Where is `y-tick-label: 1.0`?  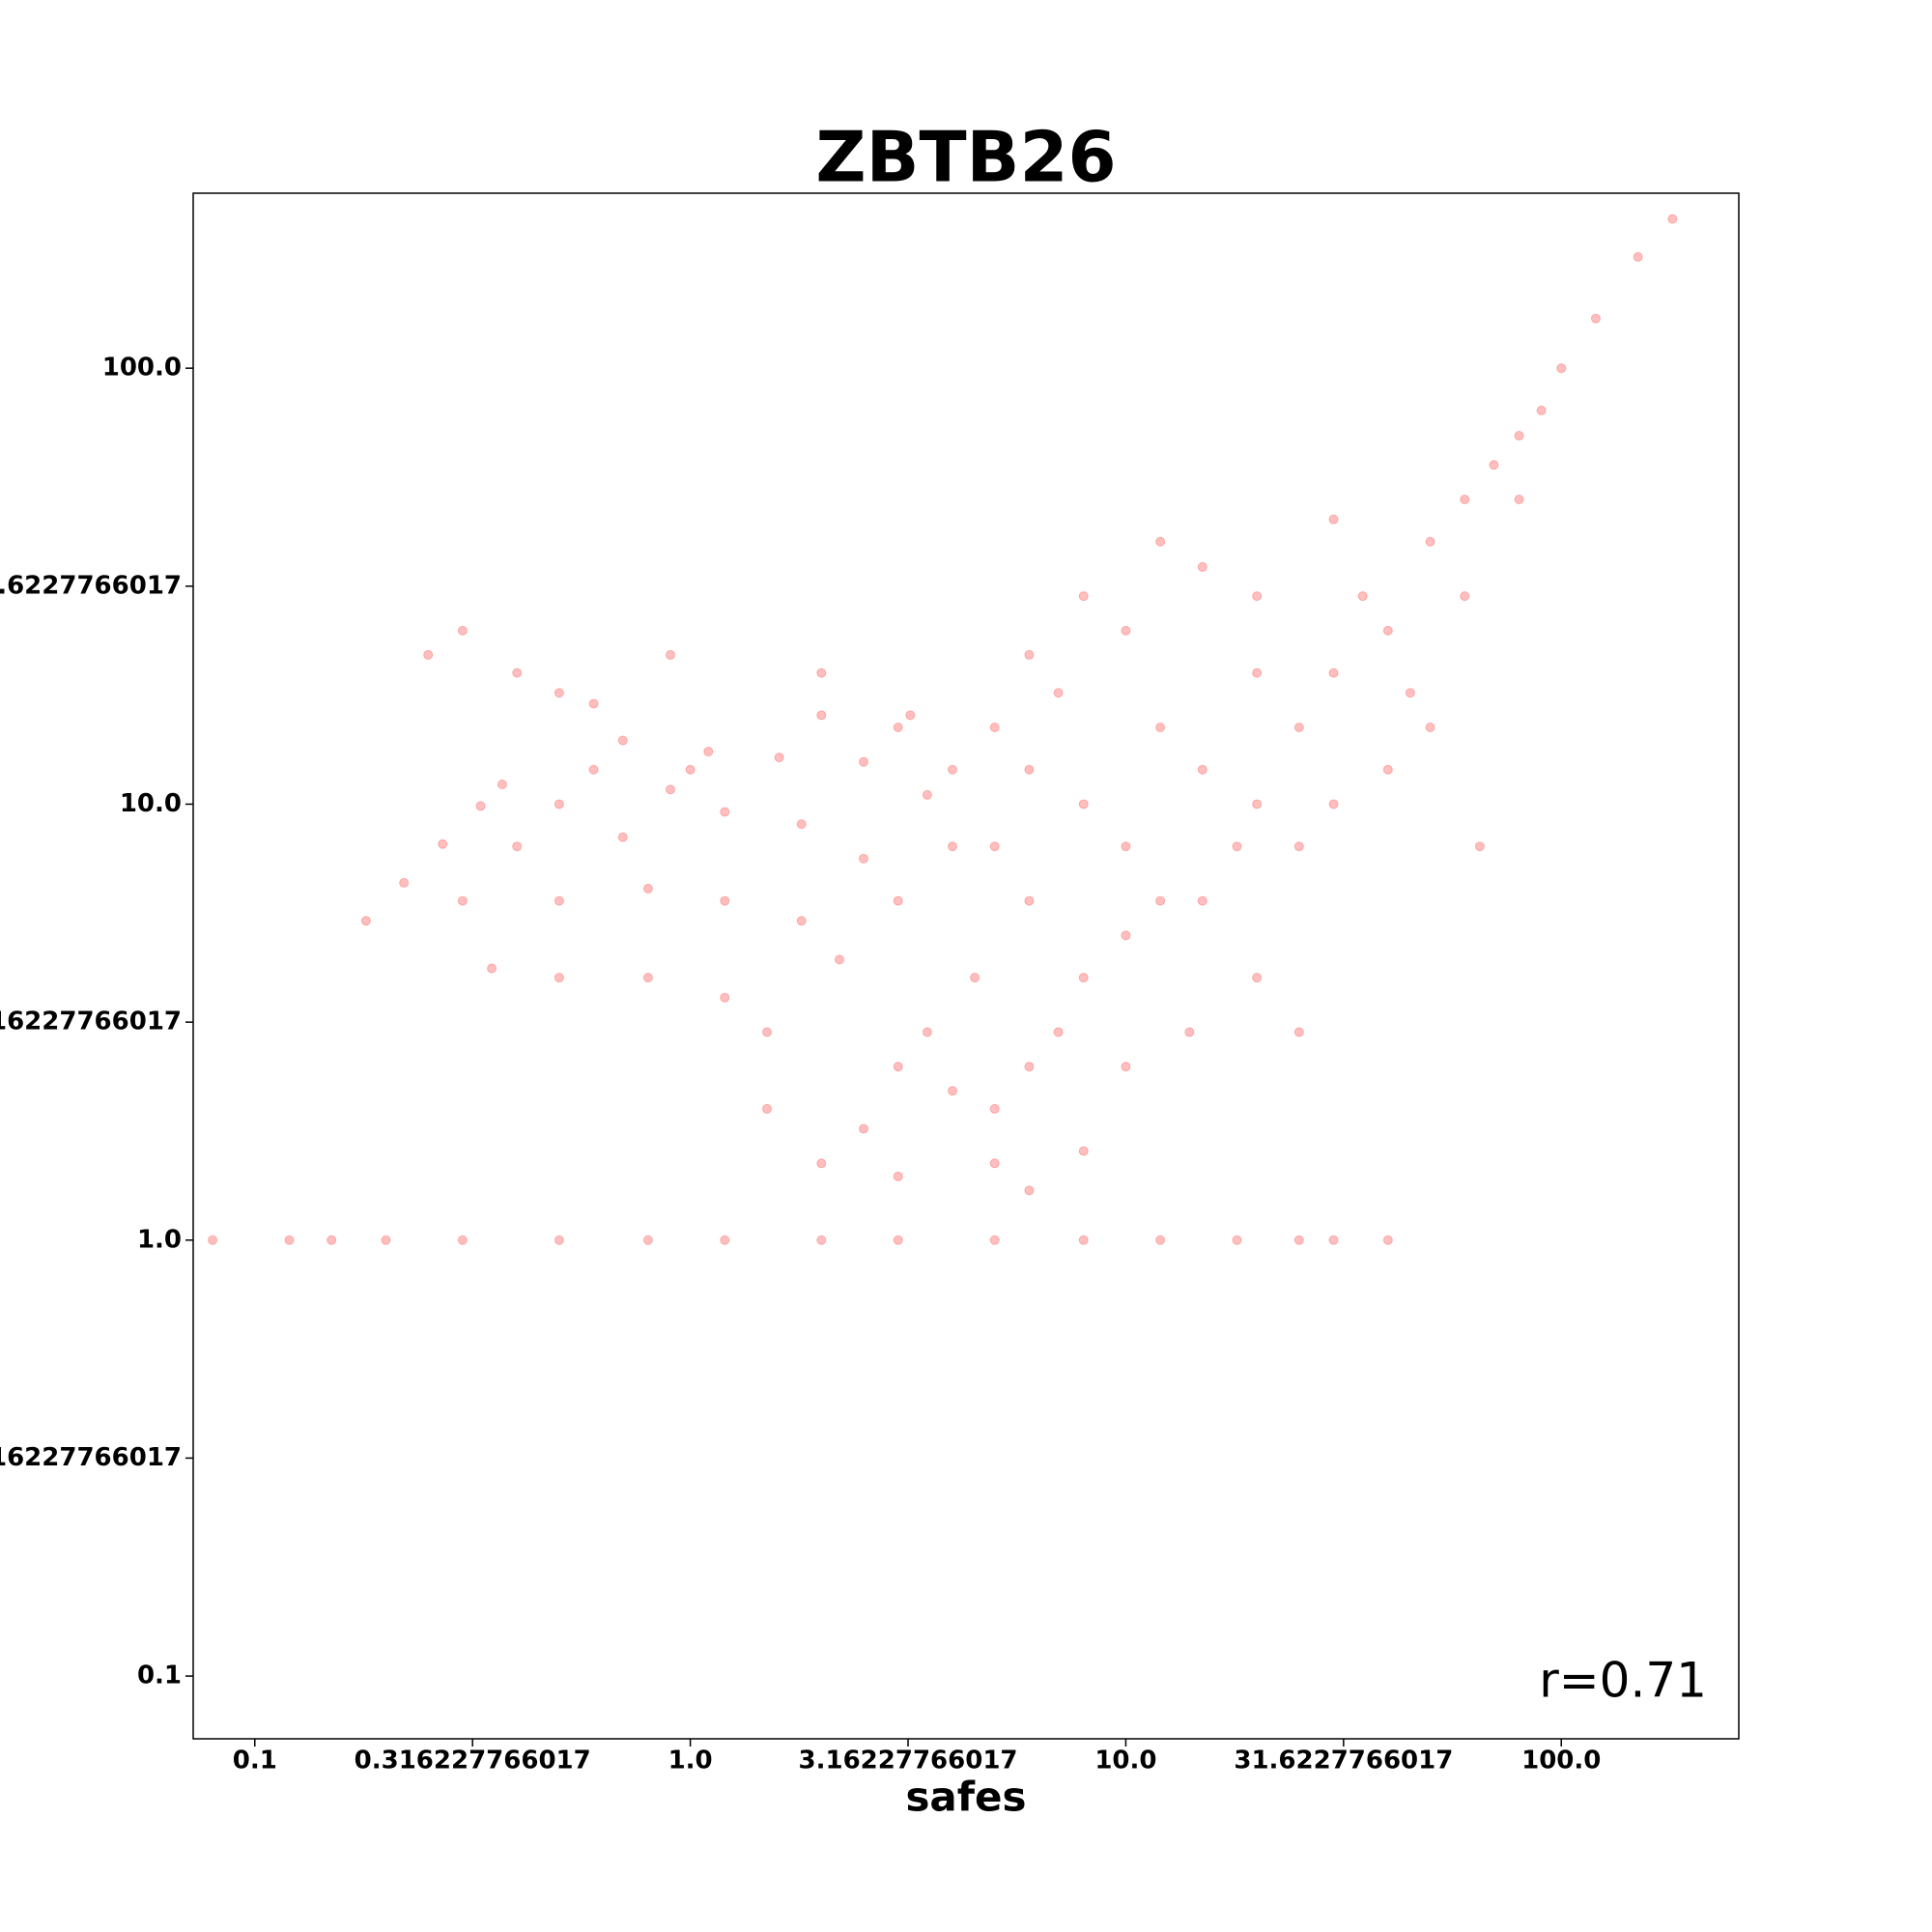 y-tick-label: 1.0 is located at coordinates (159, 1239).